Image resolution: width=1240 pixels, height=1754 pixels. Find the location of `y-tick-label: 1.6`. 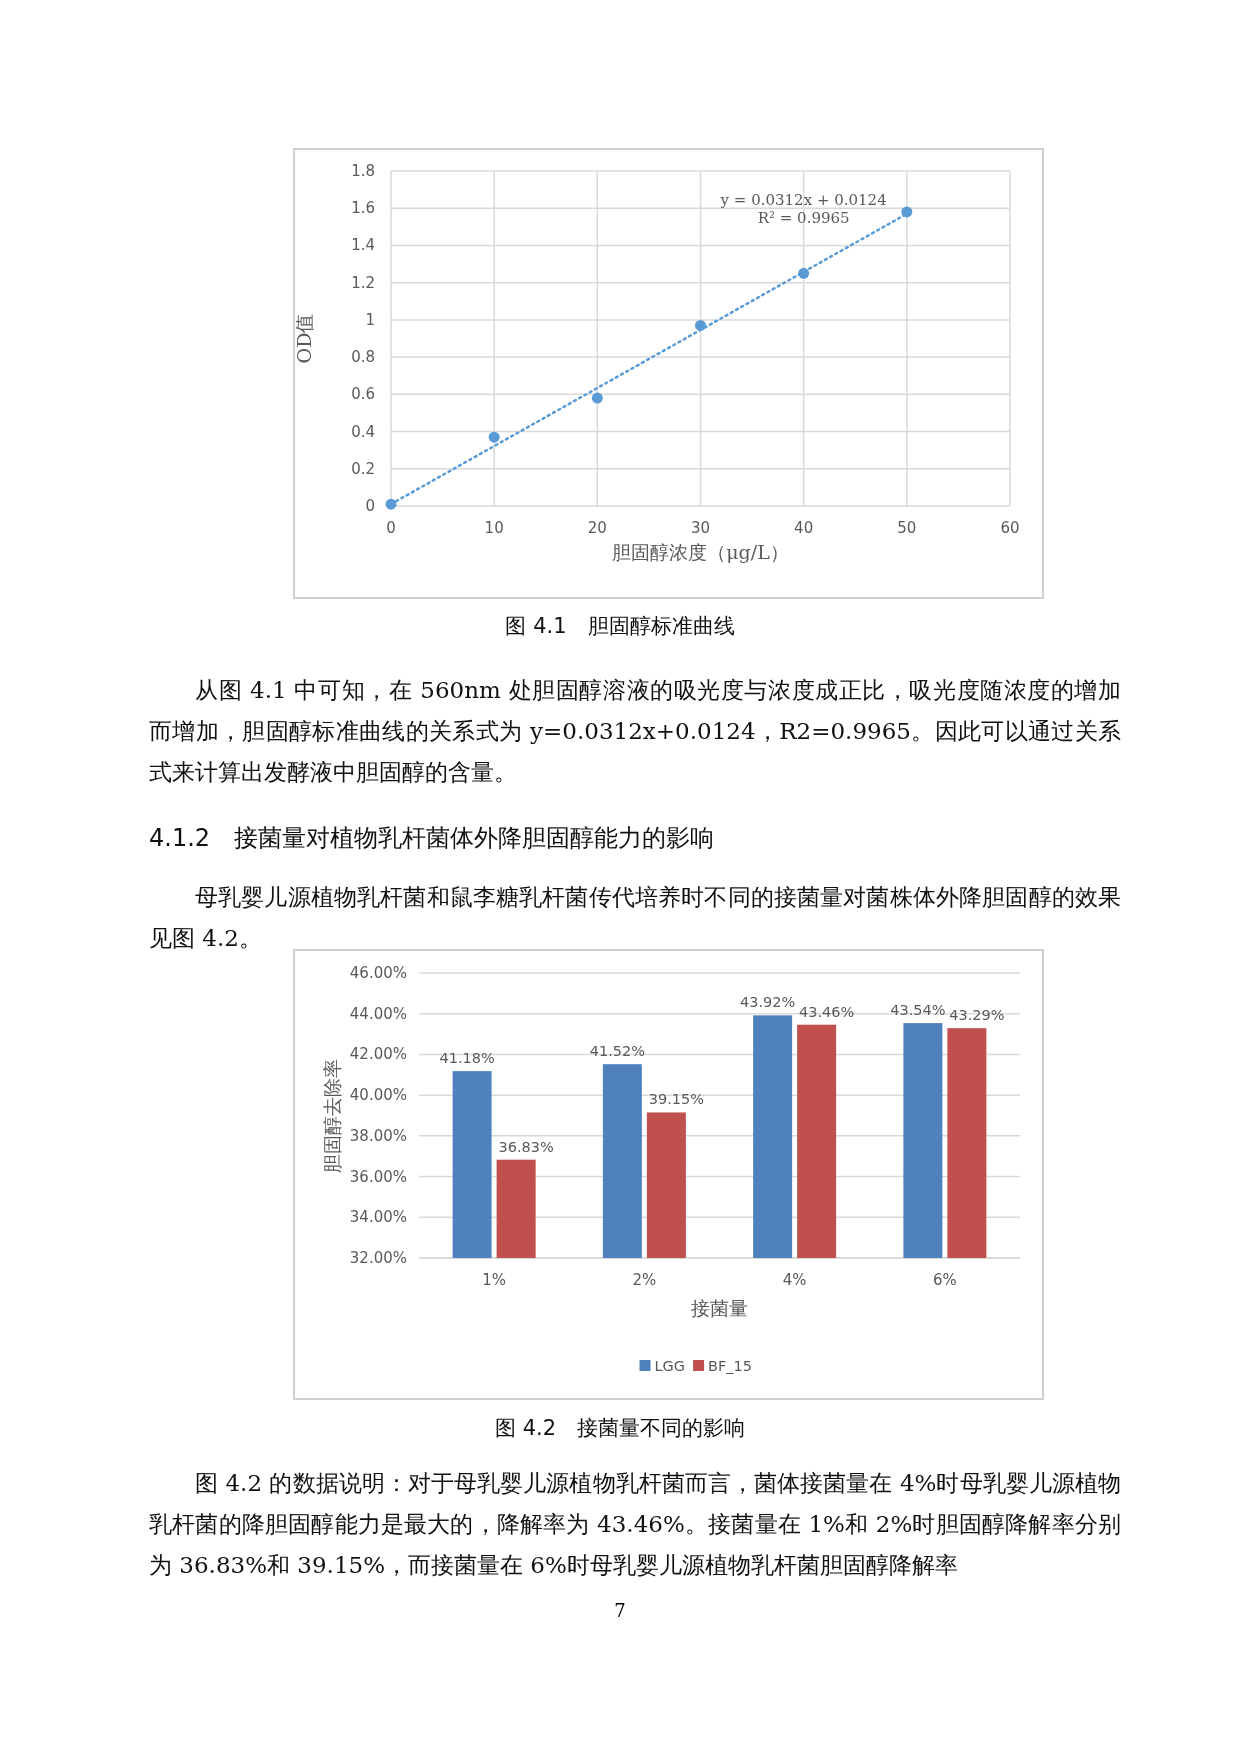

y-tick-label: 1.6 is located at coordinates (363, 208).